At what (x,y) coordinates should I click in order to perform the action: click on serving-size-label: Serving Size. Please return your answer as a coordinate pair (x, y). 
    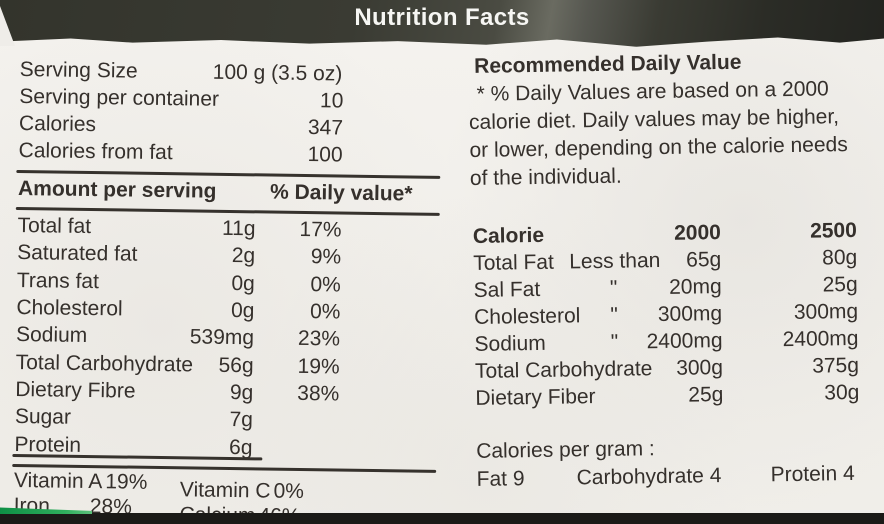
    Looking at the image, I should click on (78, 70).